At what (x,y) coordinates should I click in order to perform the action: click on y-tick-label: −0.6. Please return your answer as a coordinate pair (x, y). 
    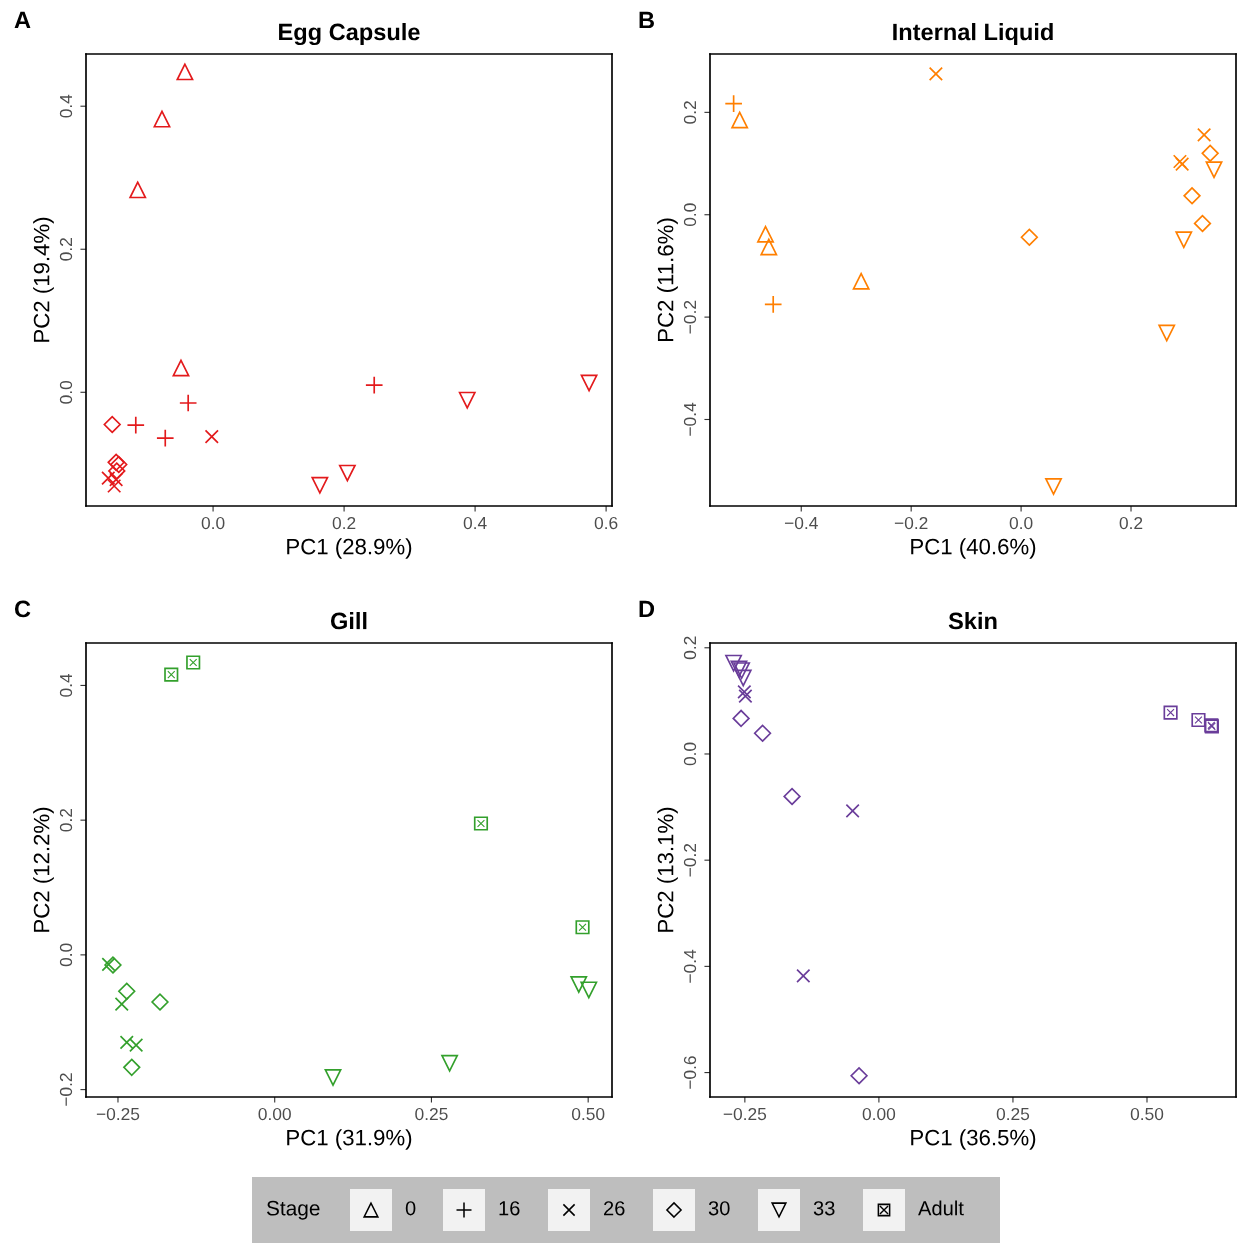
    Looking at the image, I should click on (690, 1072).